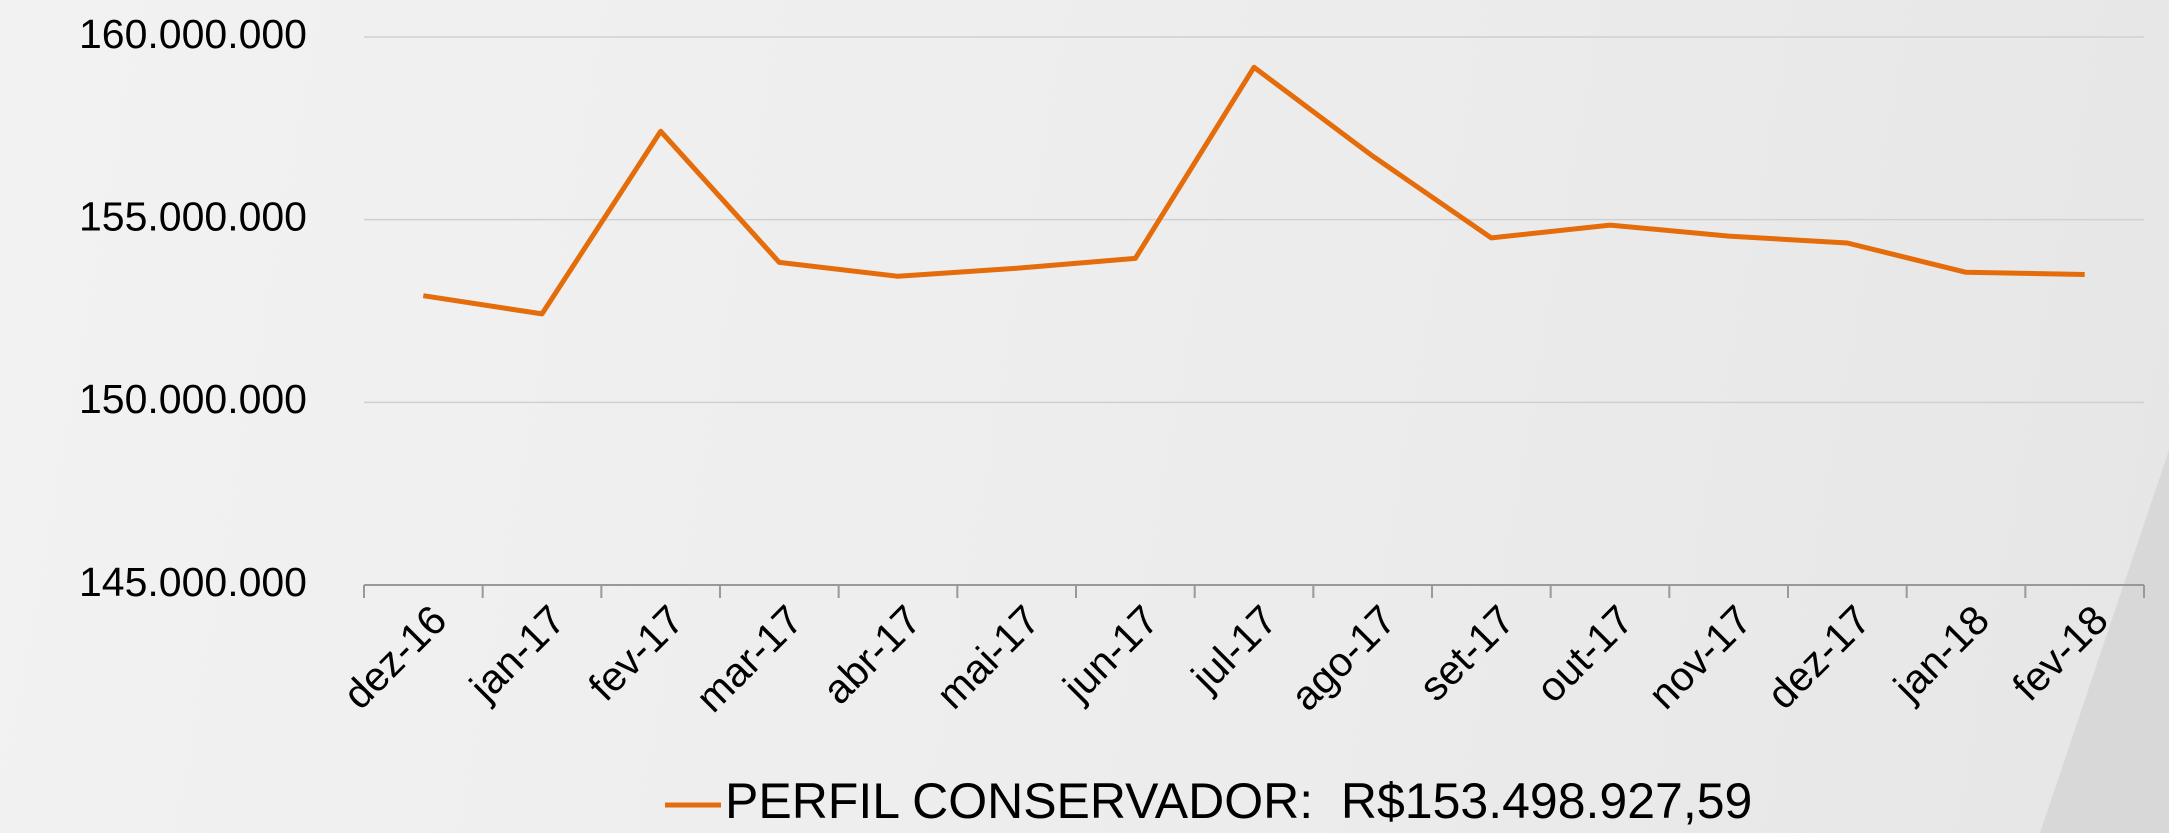  I want to click on x-tick-label: jan-18, so click(1941, 653).